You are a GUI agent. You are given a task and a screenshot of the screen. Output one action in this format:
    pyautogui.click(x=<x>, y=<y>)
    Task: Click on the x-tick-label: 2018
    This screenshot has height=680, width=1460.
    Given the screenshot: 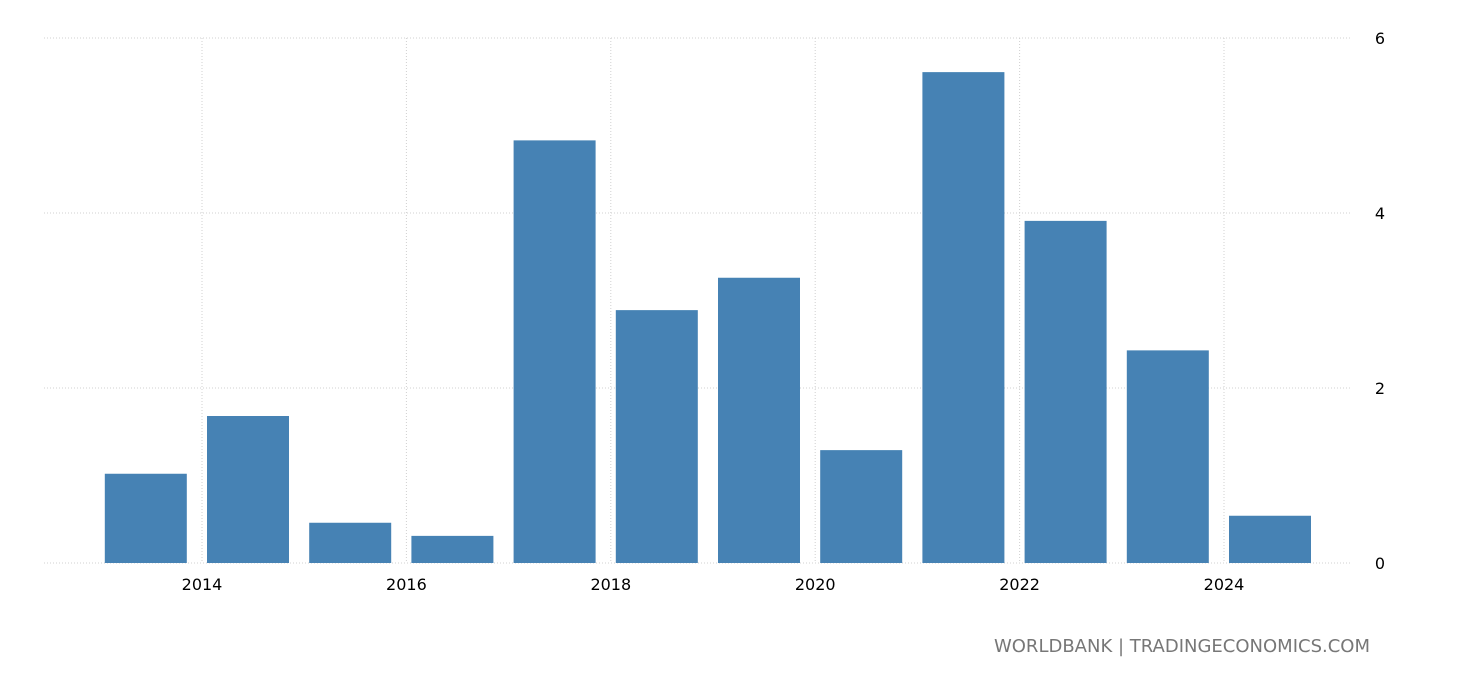 What is the action you would take?
    pyautogui.click(x=610, y=584)
    